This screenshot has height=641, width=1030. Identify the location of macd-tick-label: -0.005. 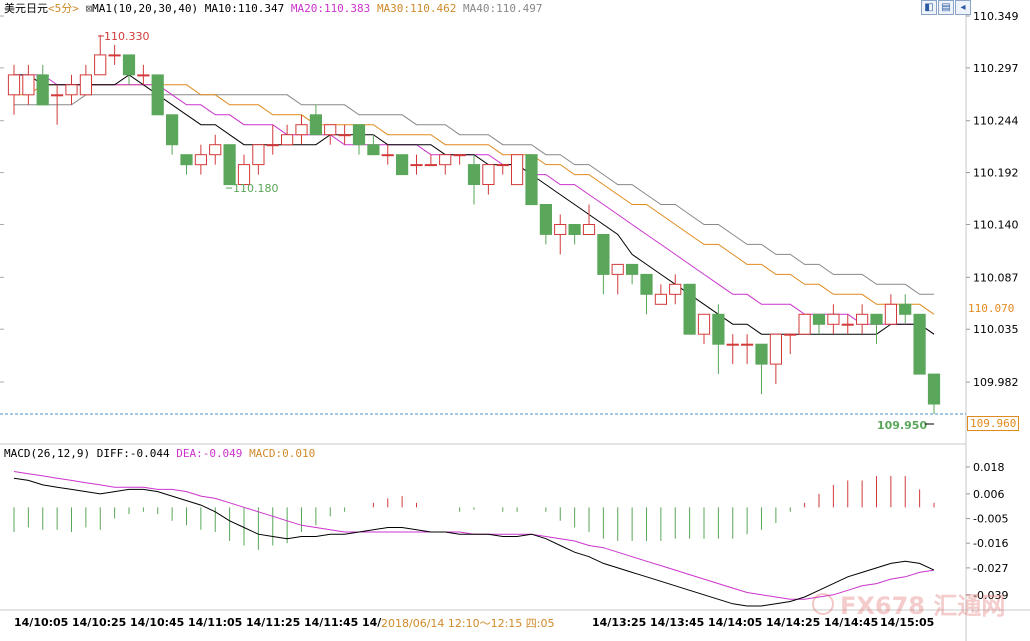
(990, 519).